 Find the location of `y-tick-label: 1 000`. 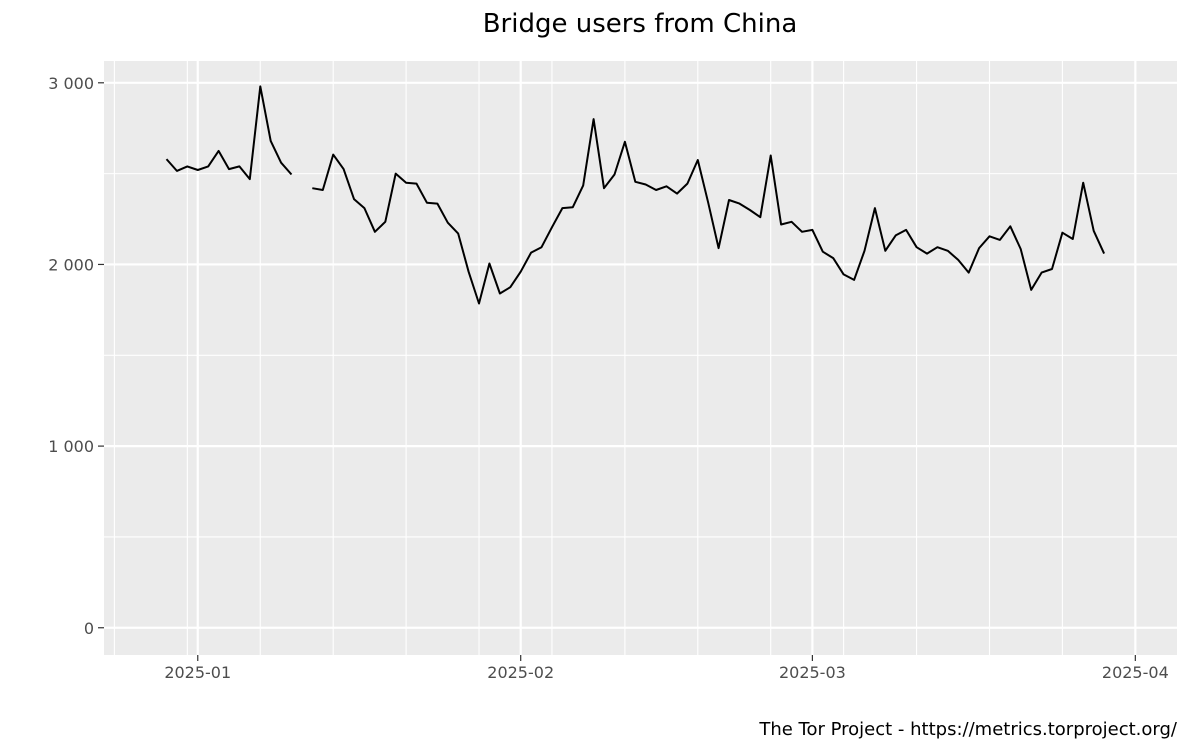

y-tick-label: 1 000 is located at coordinates (71, 446).